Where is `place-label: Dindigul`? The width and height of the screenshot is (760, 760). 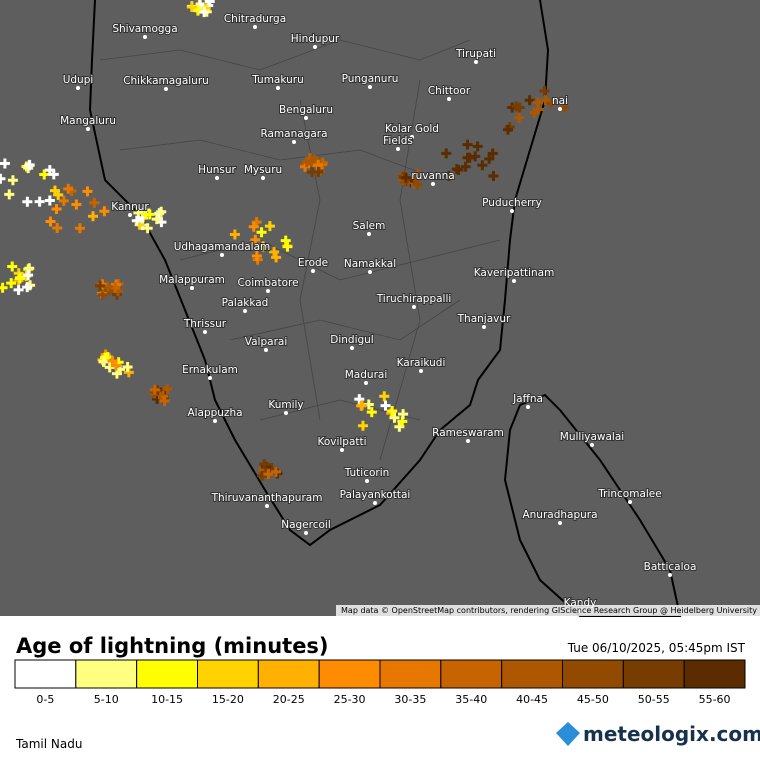
place-label: Dindigul is located at coordinates (351, 340).